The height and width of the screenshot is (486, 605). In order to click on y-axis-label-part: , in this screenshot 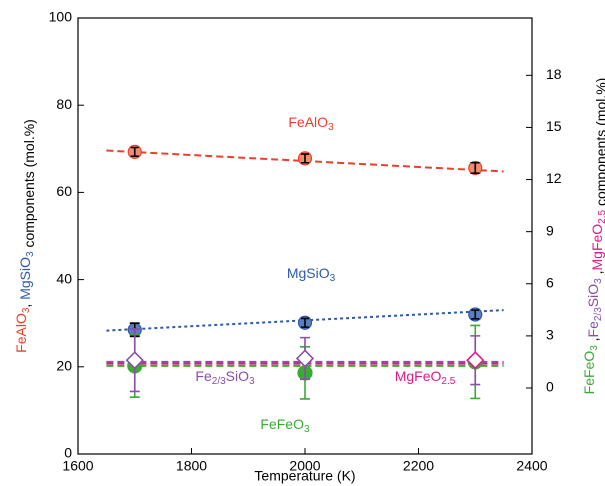, I will do `click(25, 304)`.